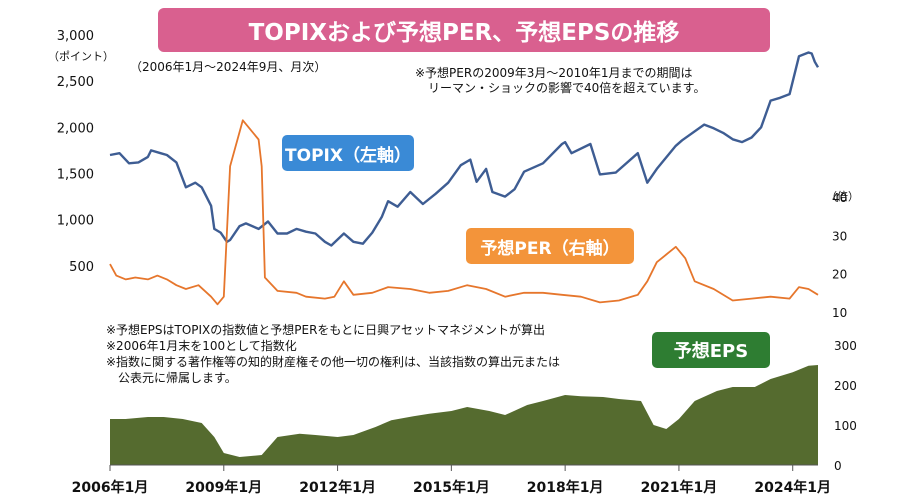  Describe the element at coordinates (81, 56) in the screenshot. I see `left-axis-unit: （ポイント）` at that location.